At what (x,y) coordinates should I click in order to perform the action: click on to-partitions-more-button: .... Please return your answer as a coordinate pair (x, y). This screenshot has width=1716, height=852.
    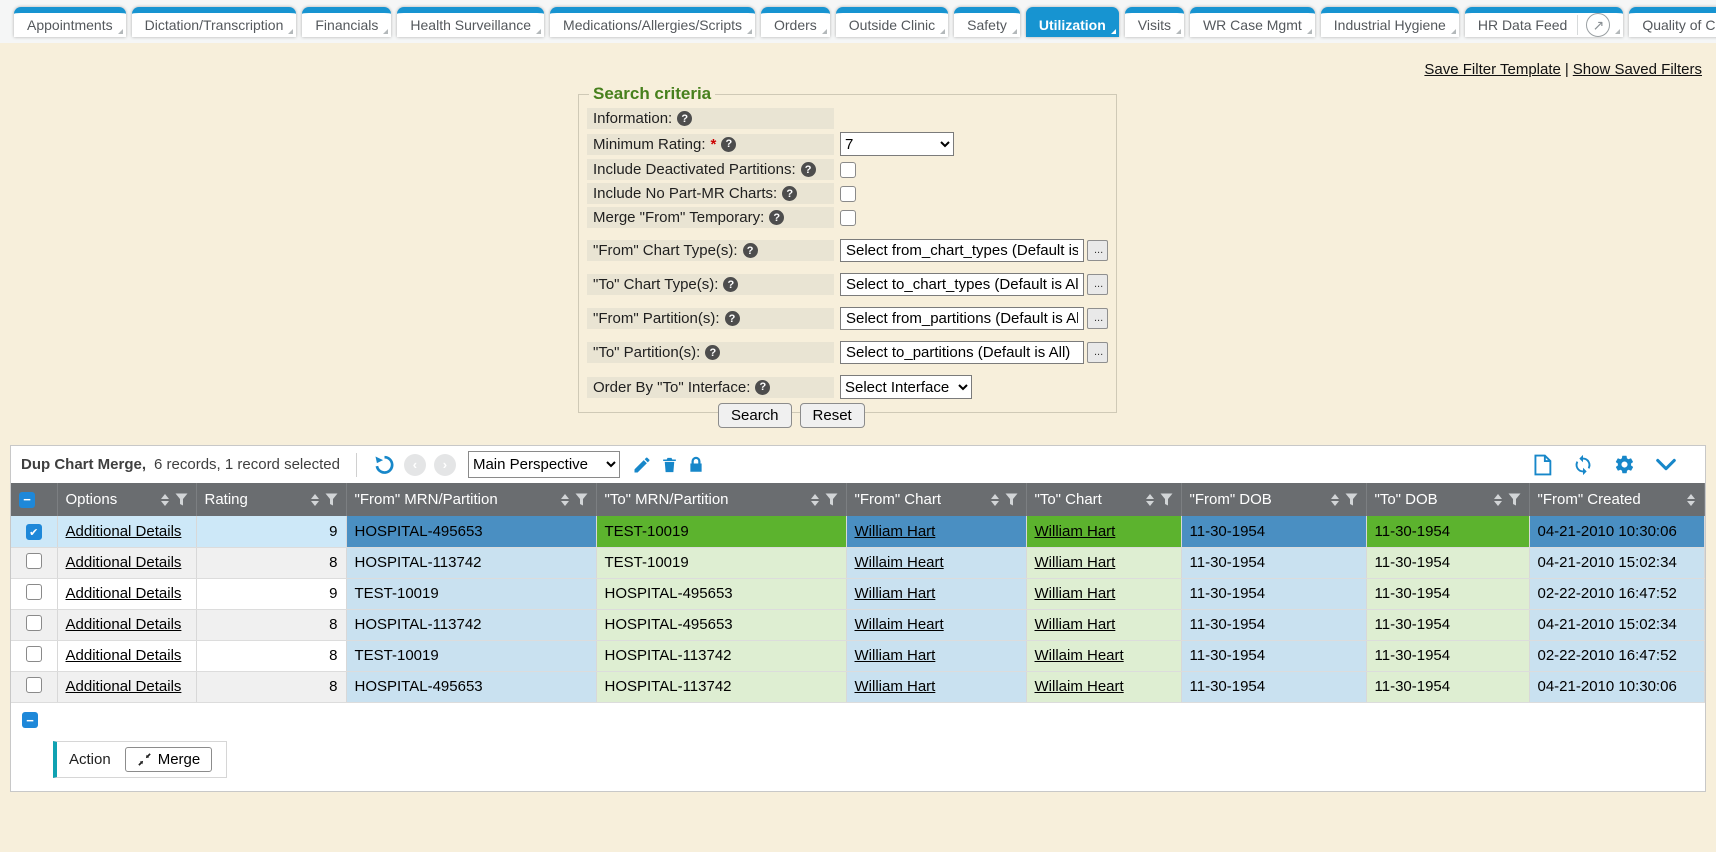
    Looking at the image, I should click on (1097, 352).